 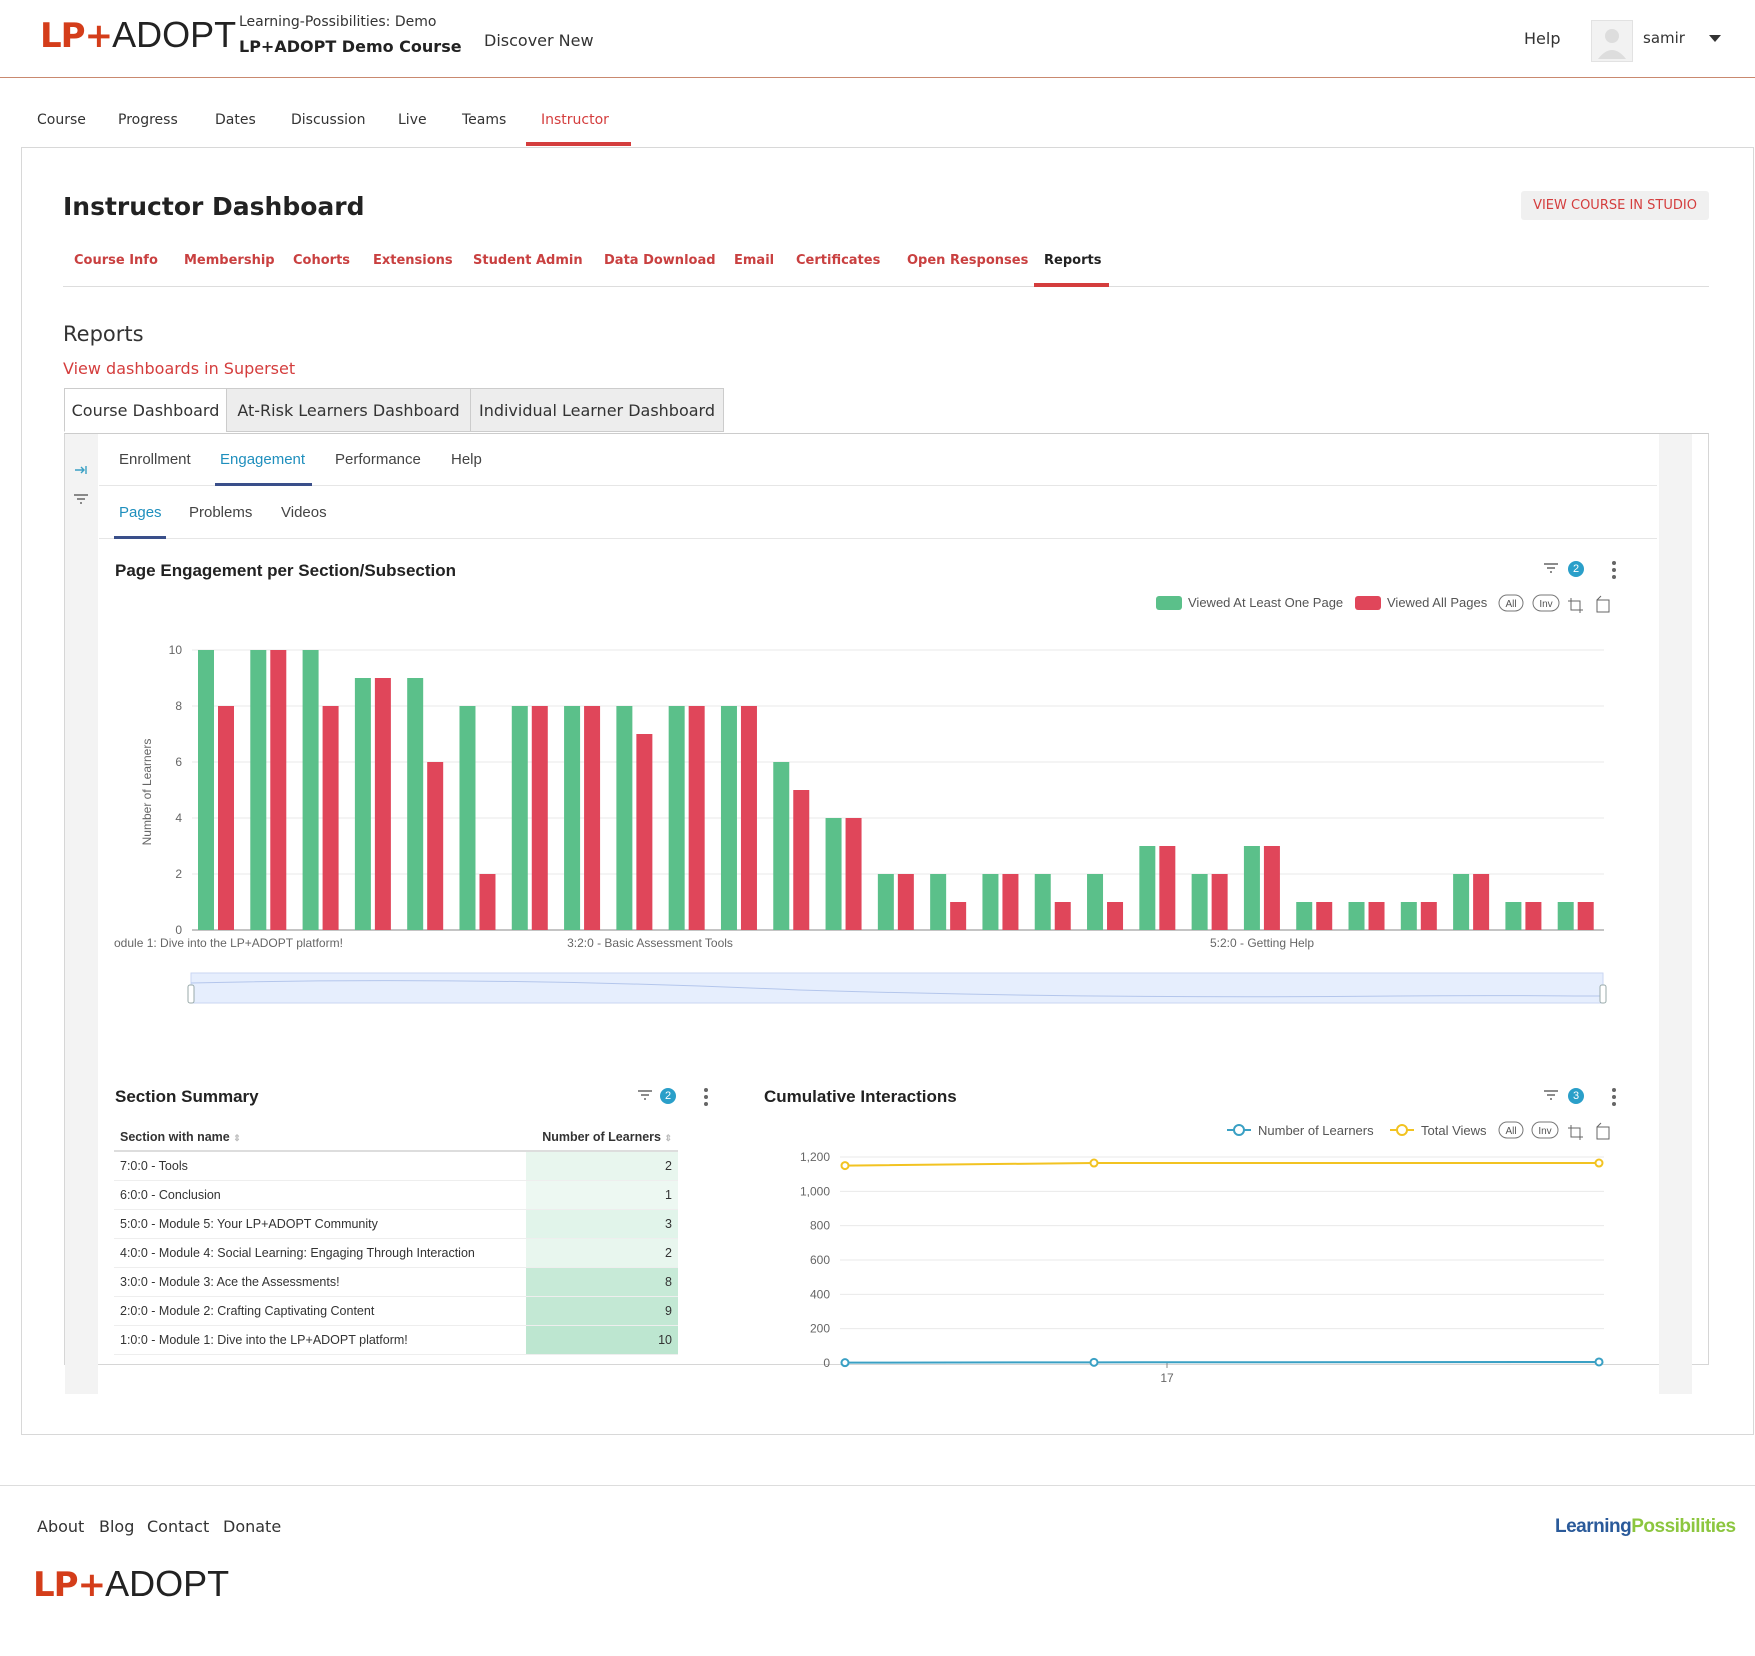 What do you see at coordinates (396, 1282) in the screenshot?
I see `table-row: 3:0:0 - Module 3: Ace the Assessments! 8` at bounding box center [396, 1282].